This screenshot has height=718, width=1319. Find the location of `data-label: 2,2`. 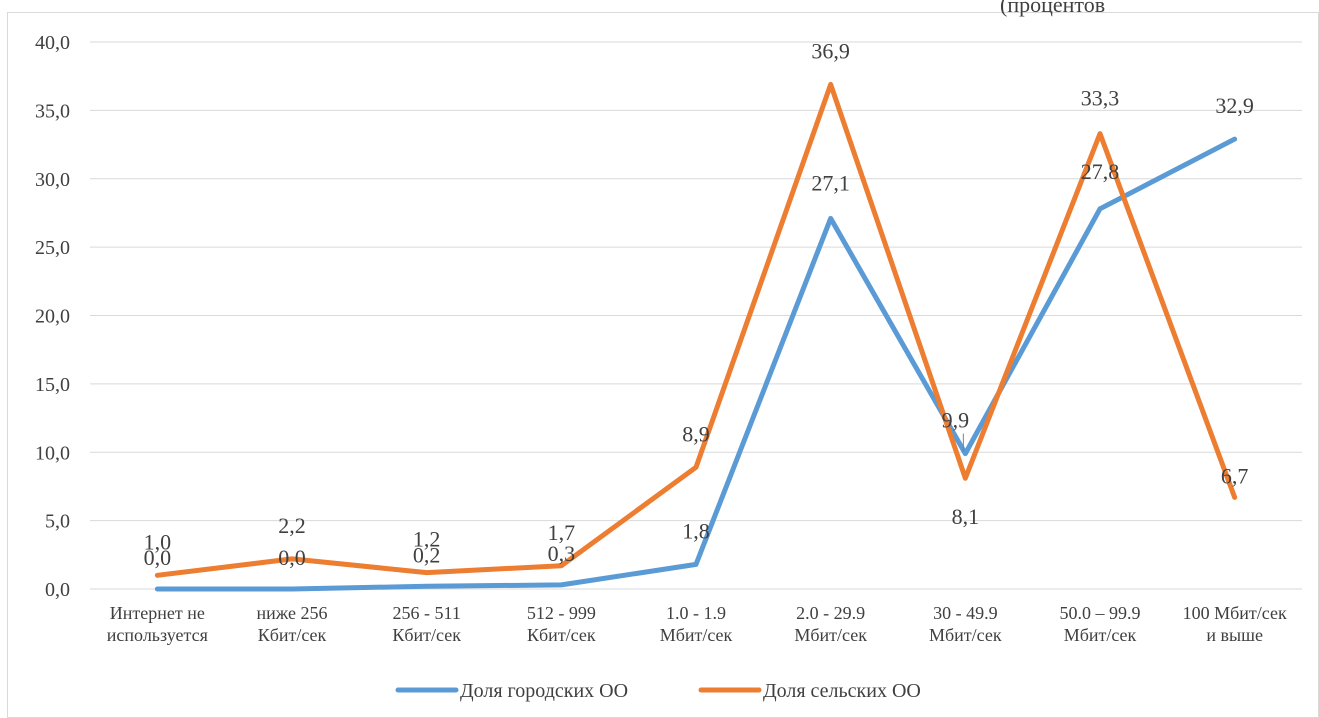

data-label: 2,2 is located at coordinates (292, 525).